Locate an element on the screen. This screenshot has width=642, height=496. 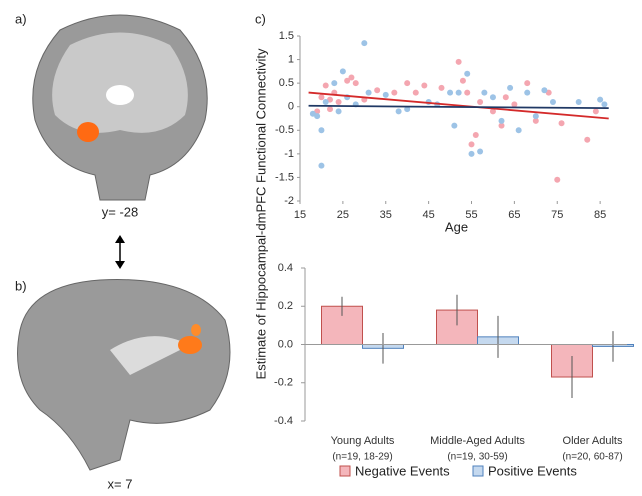
x-tick-label: Young Adults is located at coordinates (363, 441).